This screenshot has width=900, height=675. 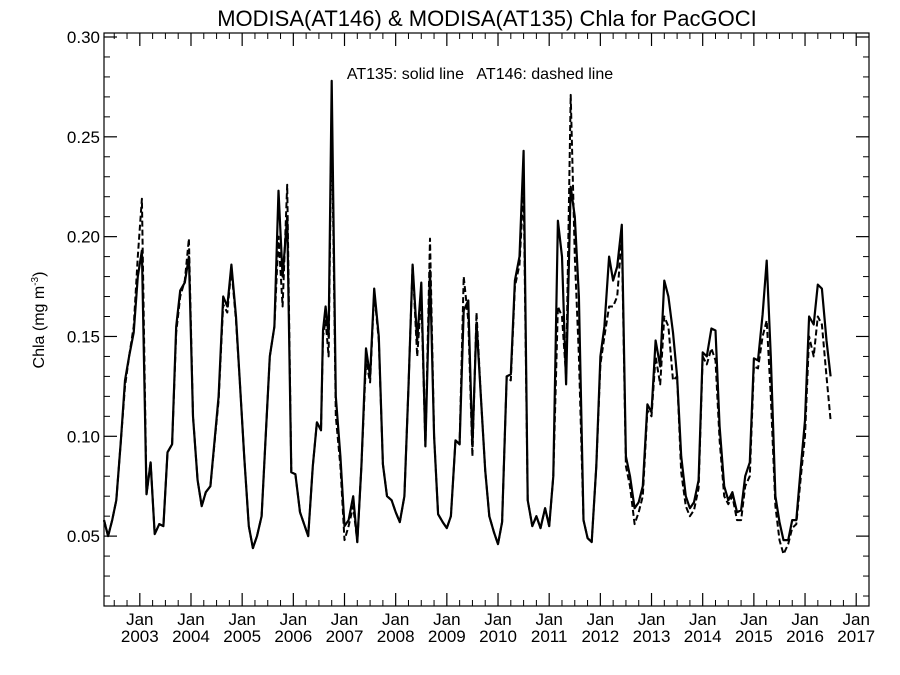 What do you see at coordinates (39, 274) in the screenshot?
I see `y-axis-label-close: )` at bounding box center [39, 274].